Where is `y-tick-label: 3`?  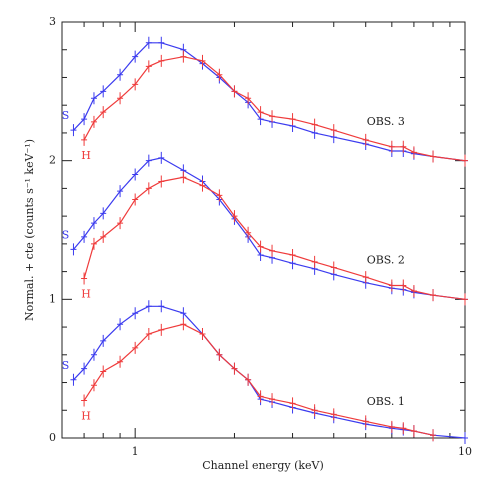
y-tick-label: 3 is located at coordinates (52, 21).